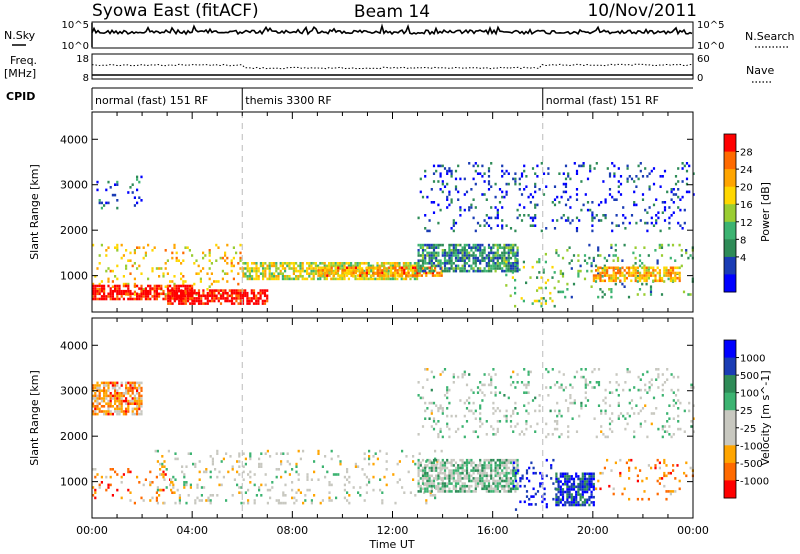 Image resolution: width=800 pixels, height=554 pixels. I want to click on x-tick-label: 20:00, so click(593, 530).